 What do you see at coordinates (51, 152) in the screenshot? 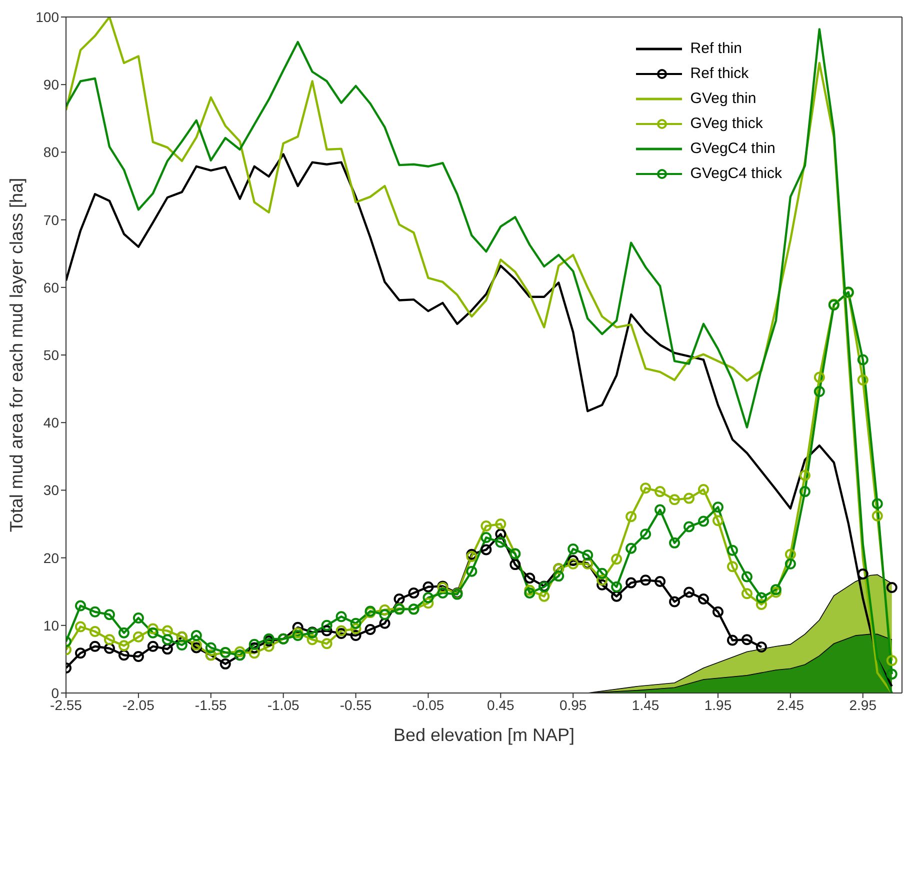
I see `y-tick-label: 80` at bounding box center [51, 152].